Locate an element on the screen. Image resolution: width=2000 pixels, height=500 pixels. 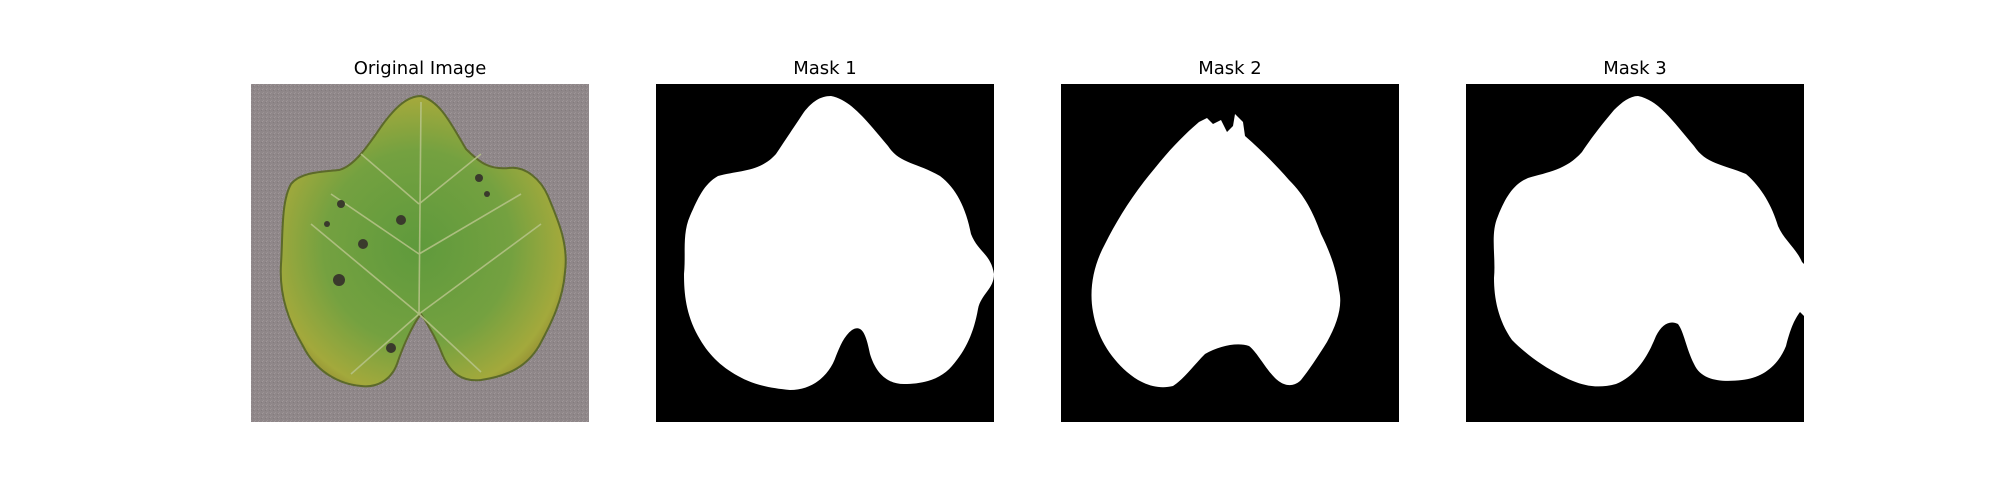
mask-1-image is located at coordinates (825, 253).